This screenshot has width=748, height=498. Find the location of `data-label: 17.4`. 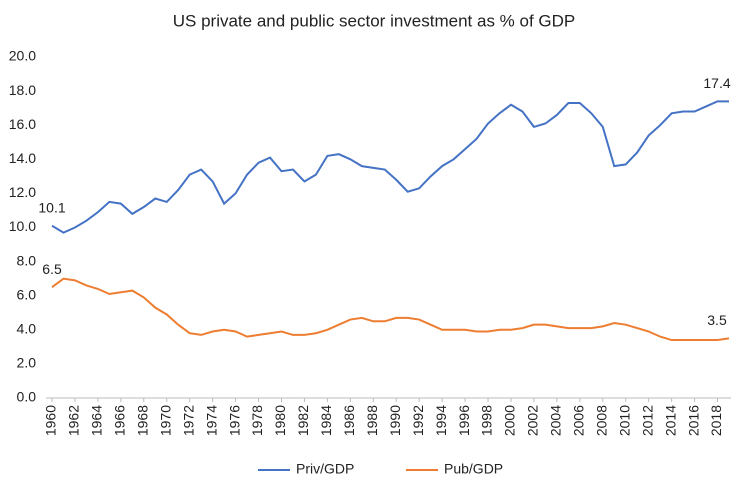

data-label: 17.4 is located at coordinates (716, 83).